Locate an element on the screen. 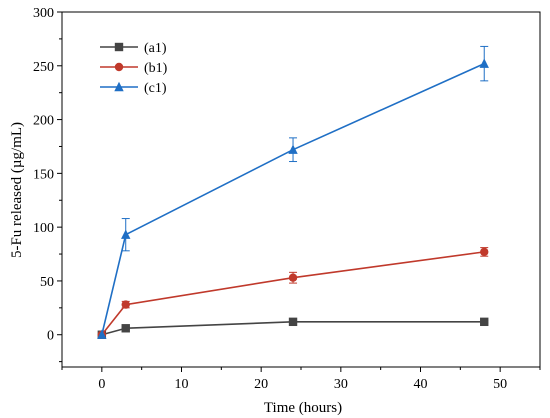 The image size is (550, 418). legend-item: (a1) is located at coordinates (133, 48).